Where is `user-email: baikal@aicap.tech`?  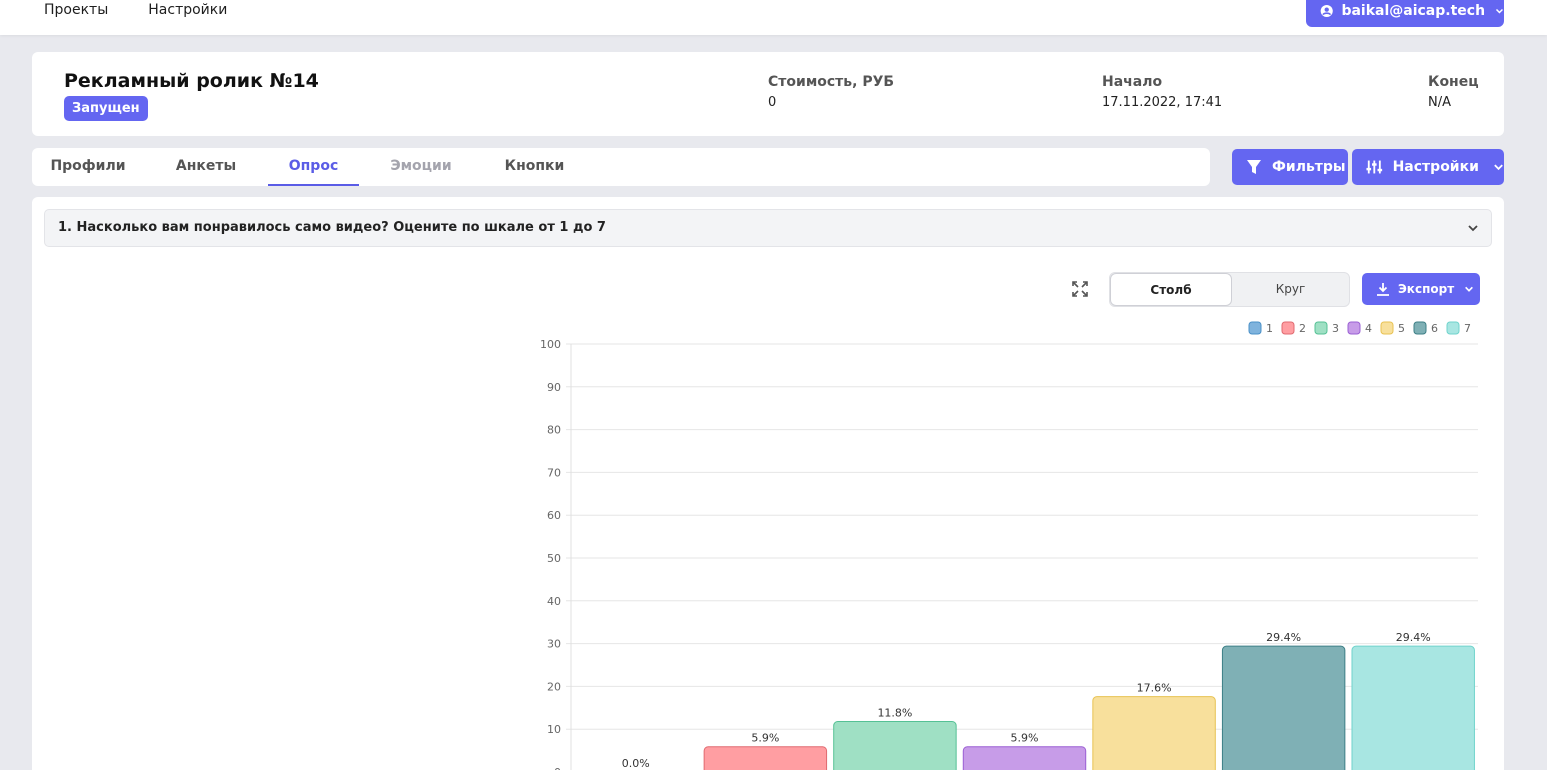
user-email: baikal@aicap.tech is located at coordinates (1413, 10).